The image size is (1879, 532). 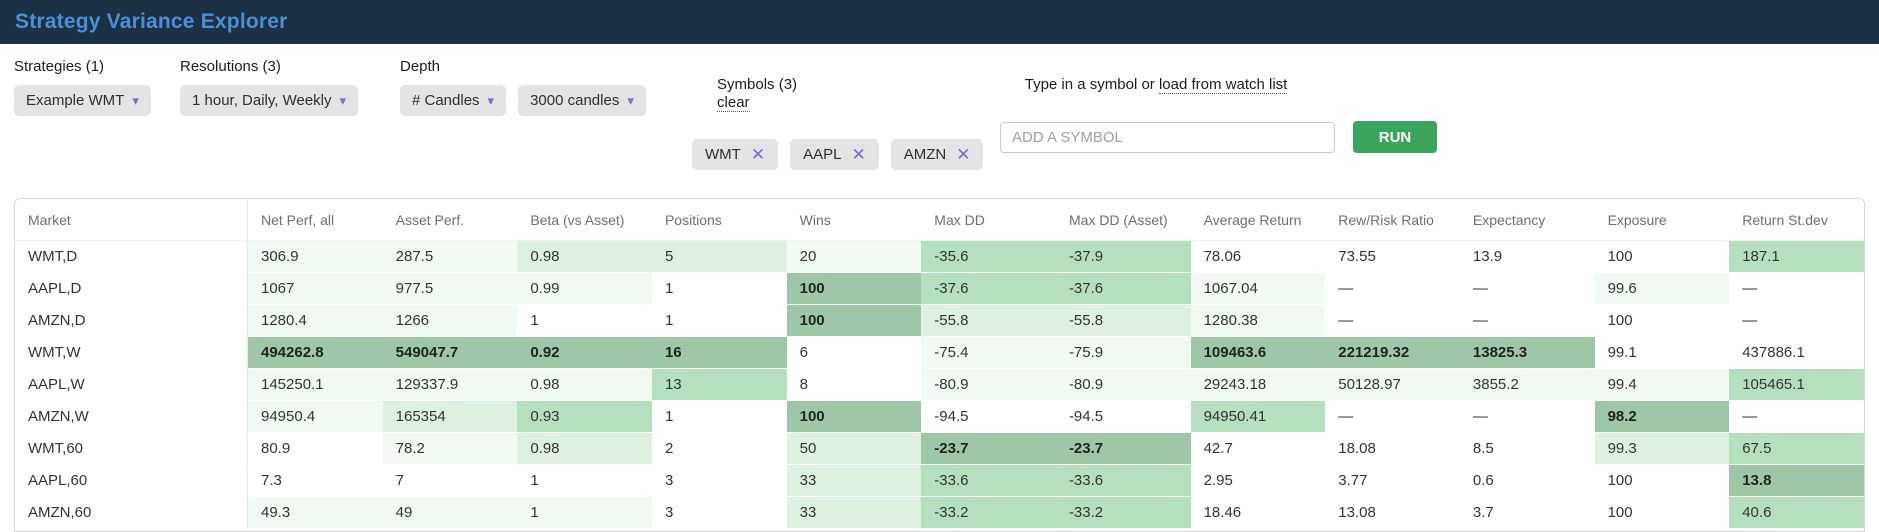 I want to click on symbol-chip-wmt: WMT ✕, so click(x=735, y=154).